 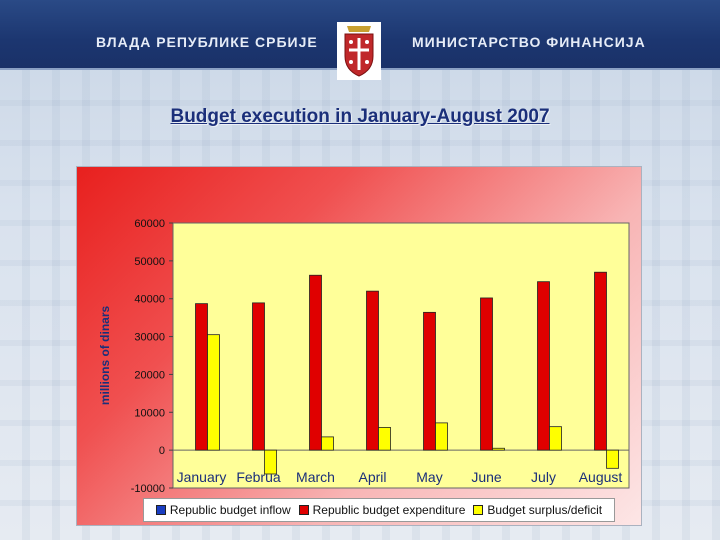 What do you see at coordinates (360, 116) in the screenshot?
I see `chart-title: Budget execution in January-August 2007` at bounding box center [360, 116].